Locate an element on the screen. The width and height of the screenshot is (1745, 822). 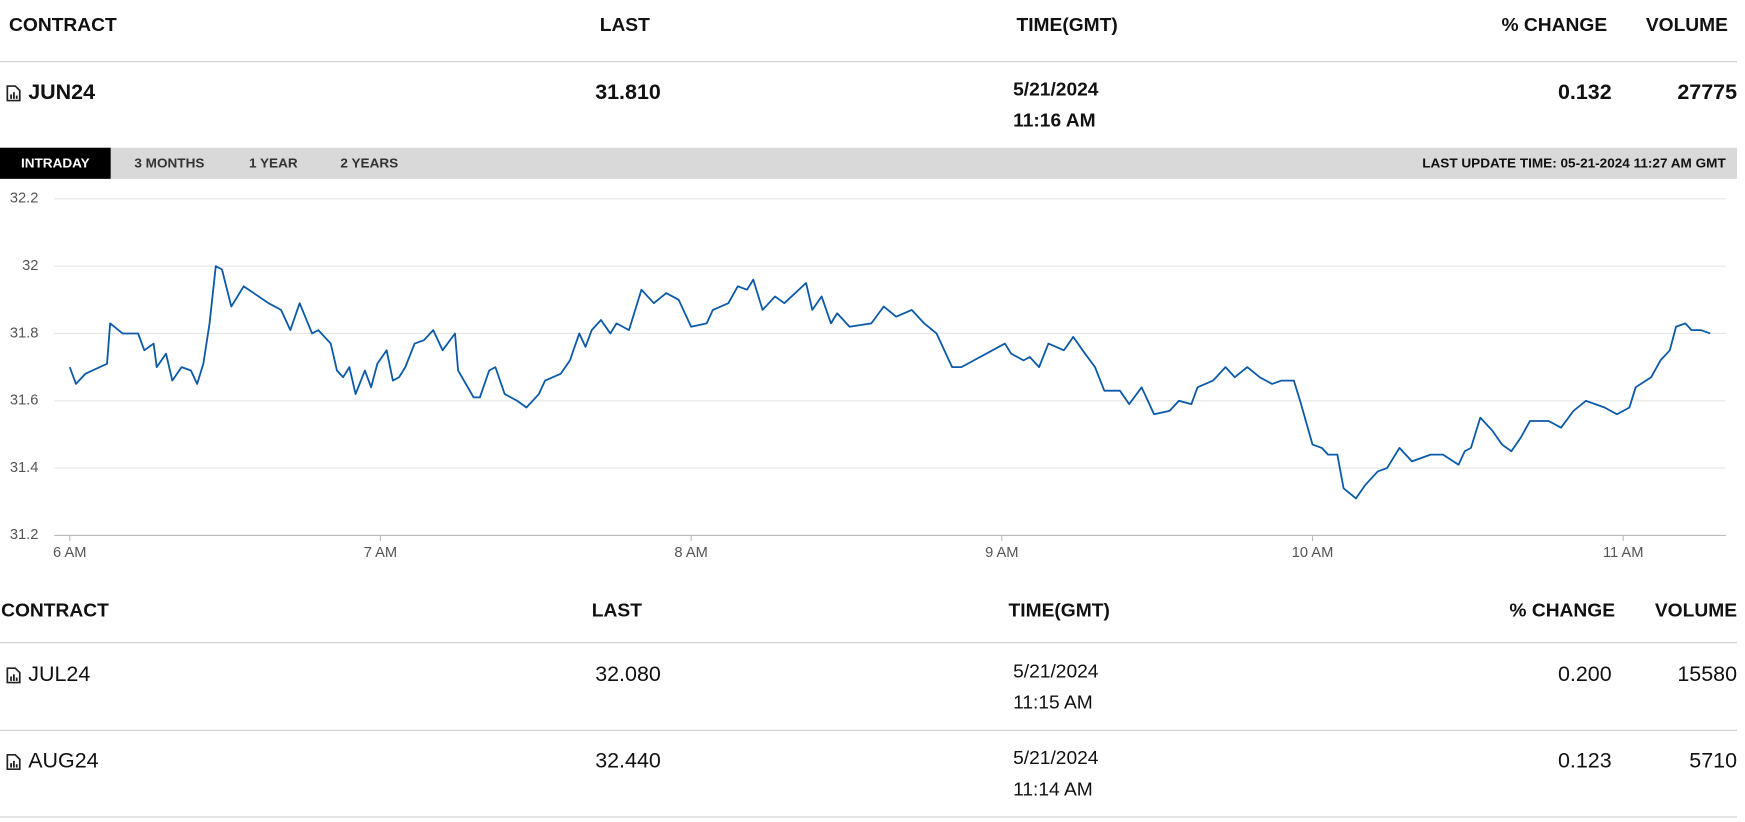
tab: INTRADAY is located at coordinates (55, 163).